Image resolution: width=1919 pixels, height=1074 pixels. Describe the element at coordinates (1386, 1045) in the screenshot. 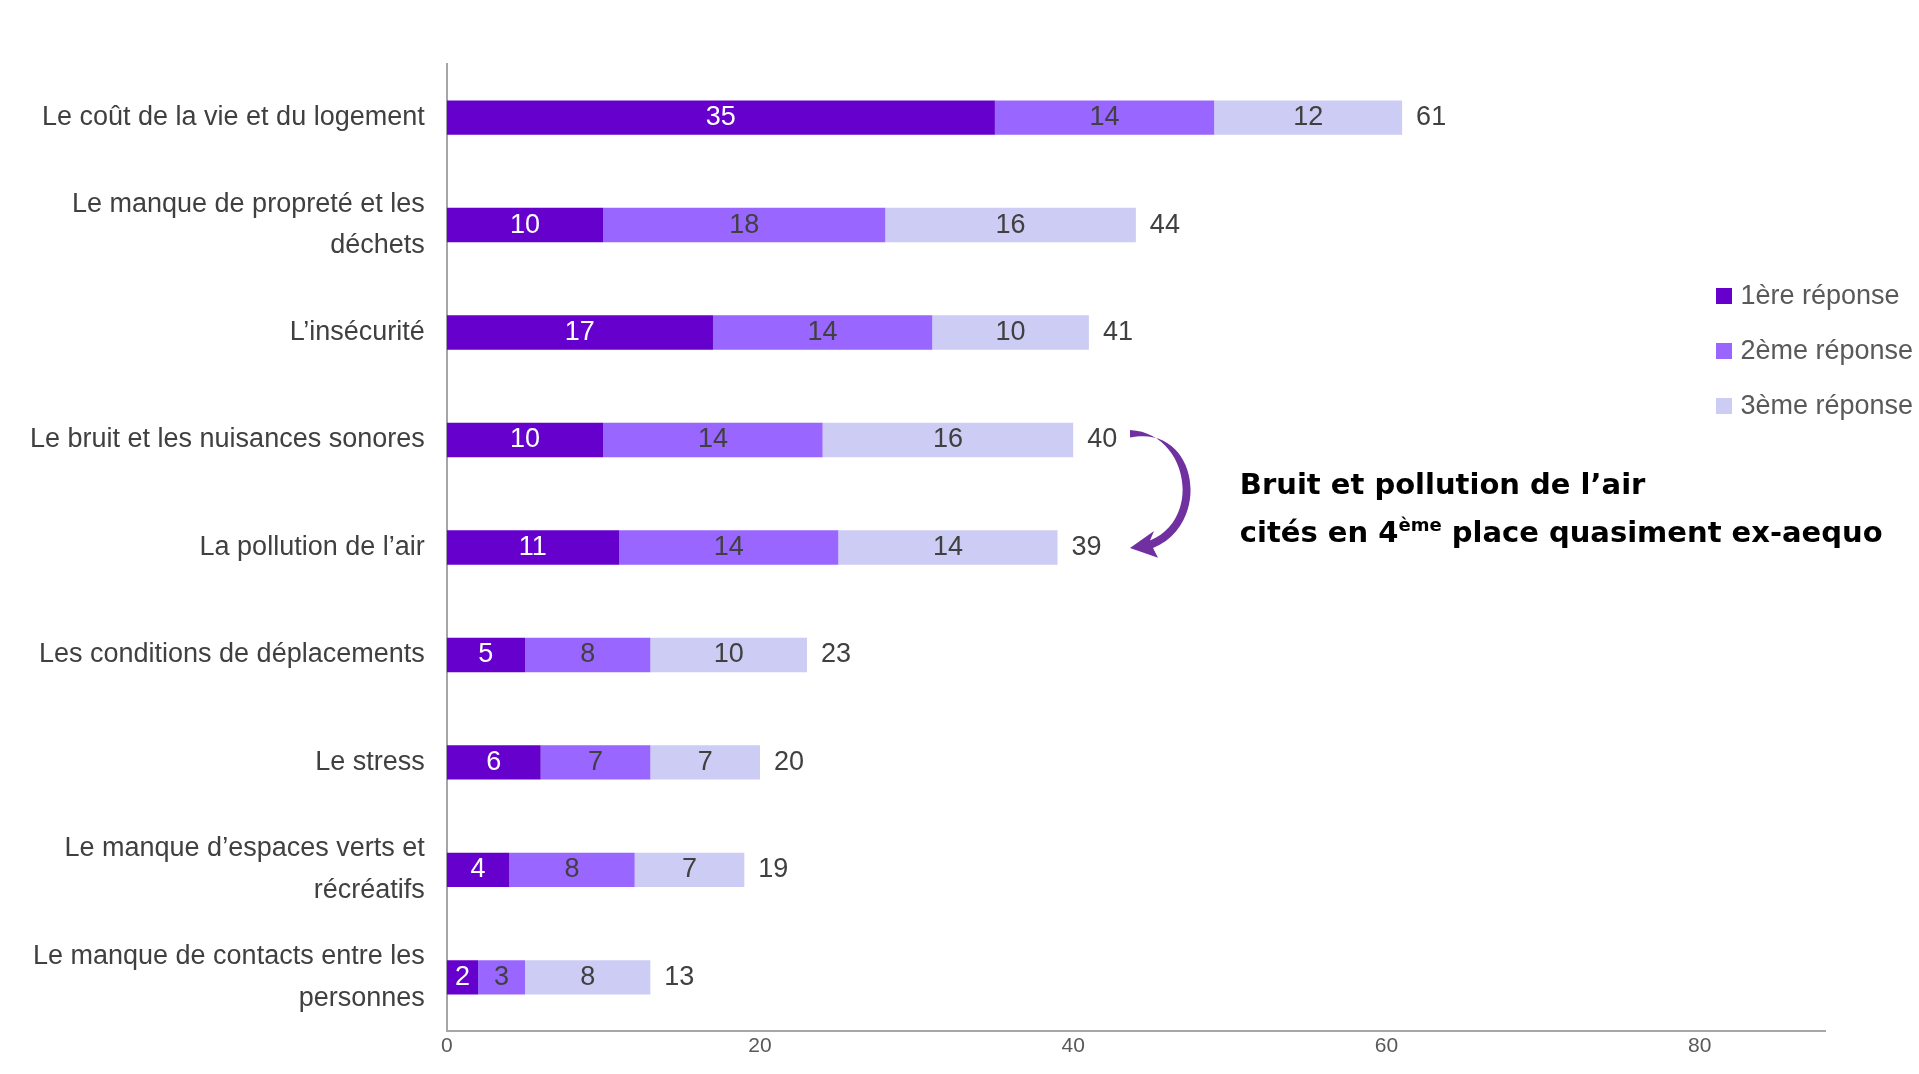

I see `x-tick-label: 60` at that location.